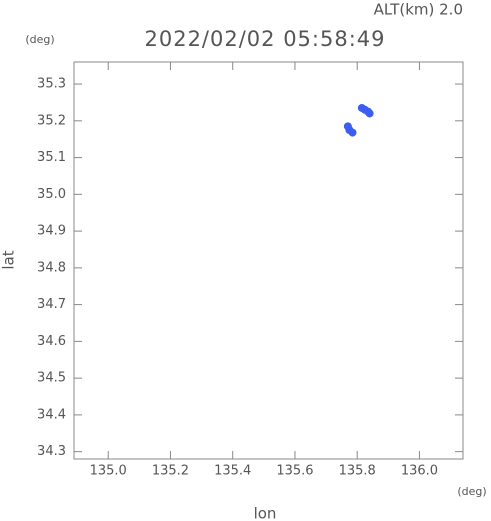  I want to click on x-unit: (deg), so click(471, 491).